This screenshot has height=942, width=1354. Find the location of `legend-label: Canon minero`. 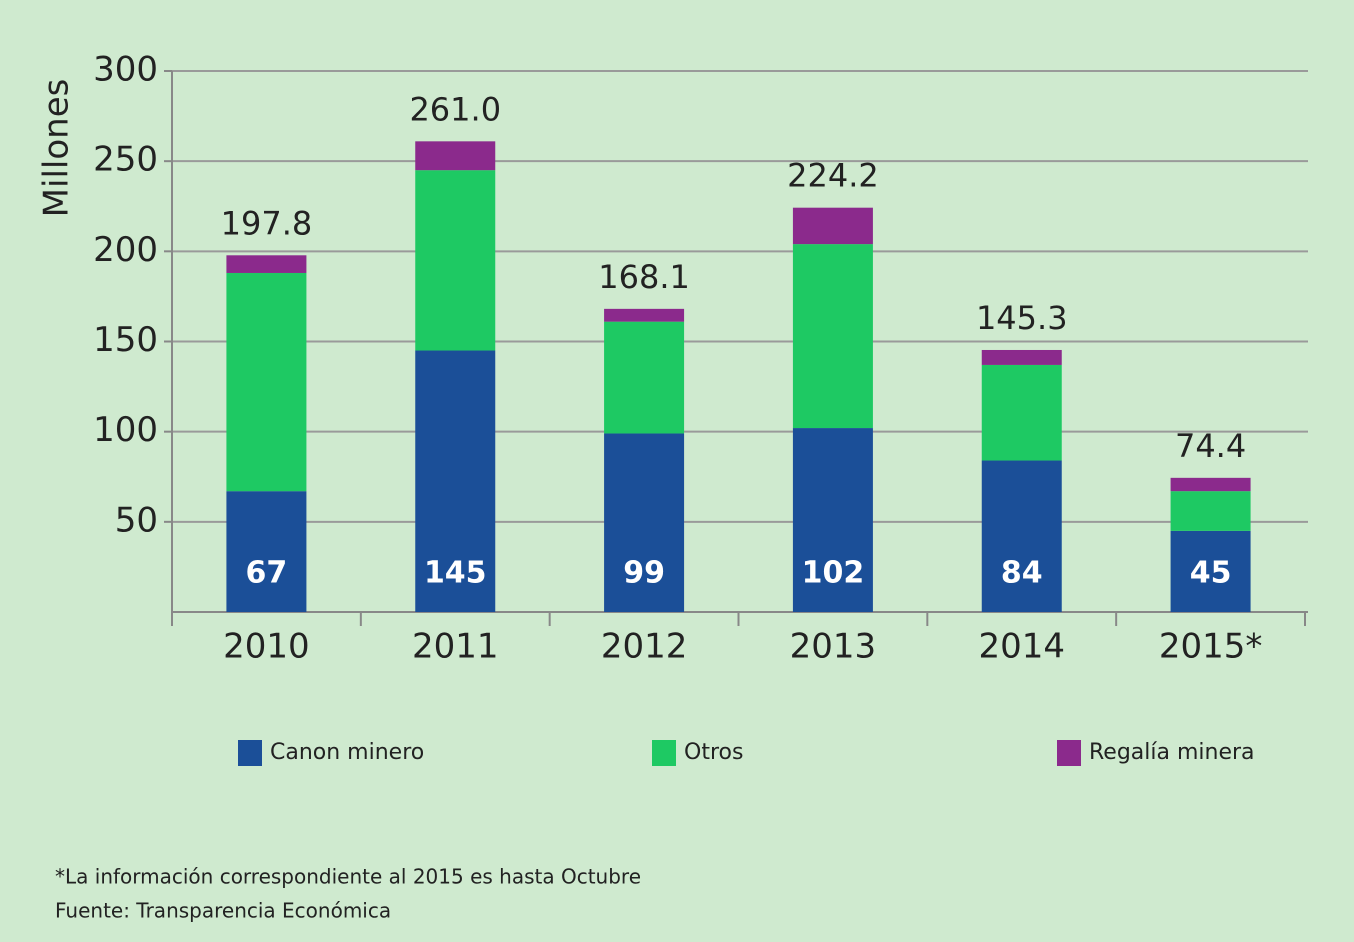

legend-label: Canon minero is located at coordinates (347, 752).